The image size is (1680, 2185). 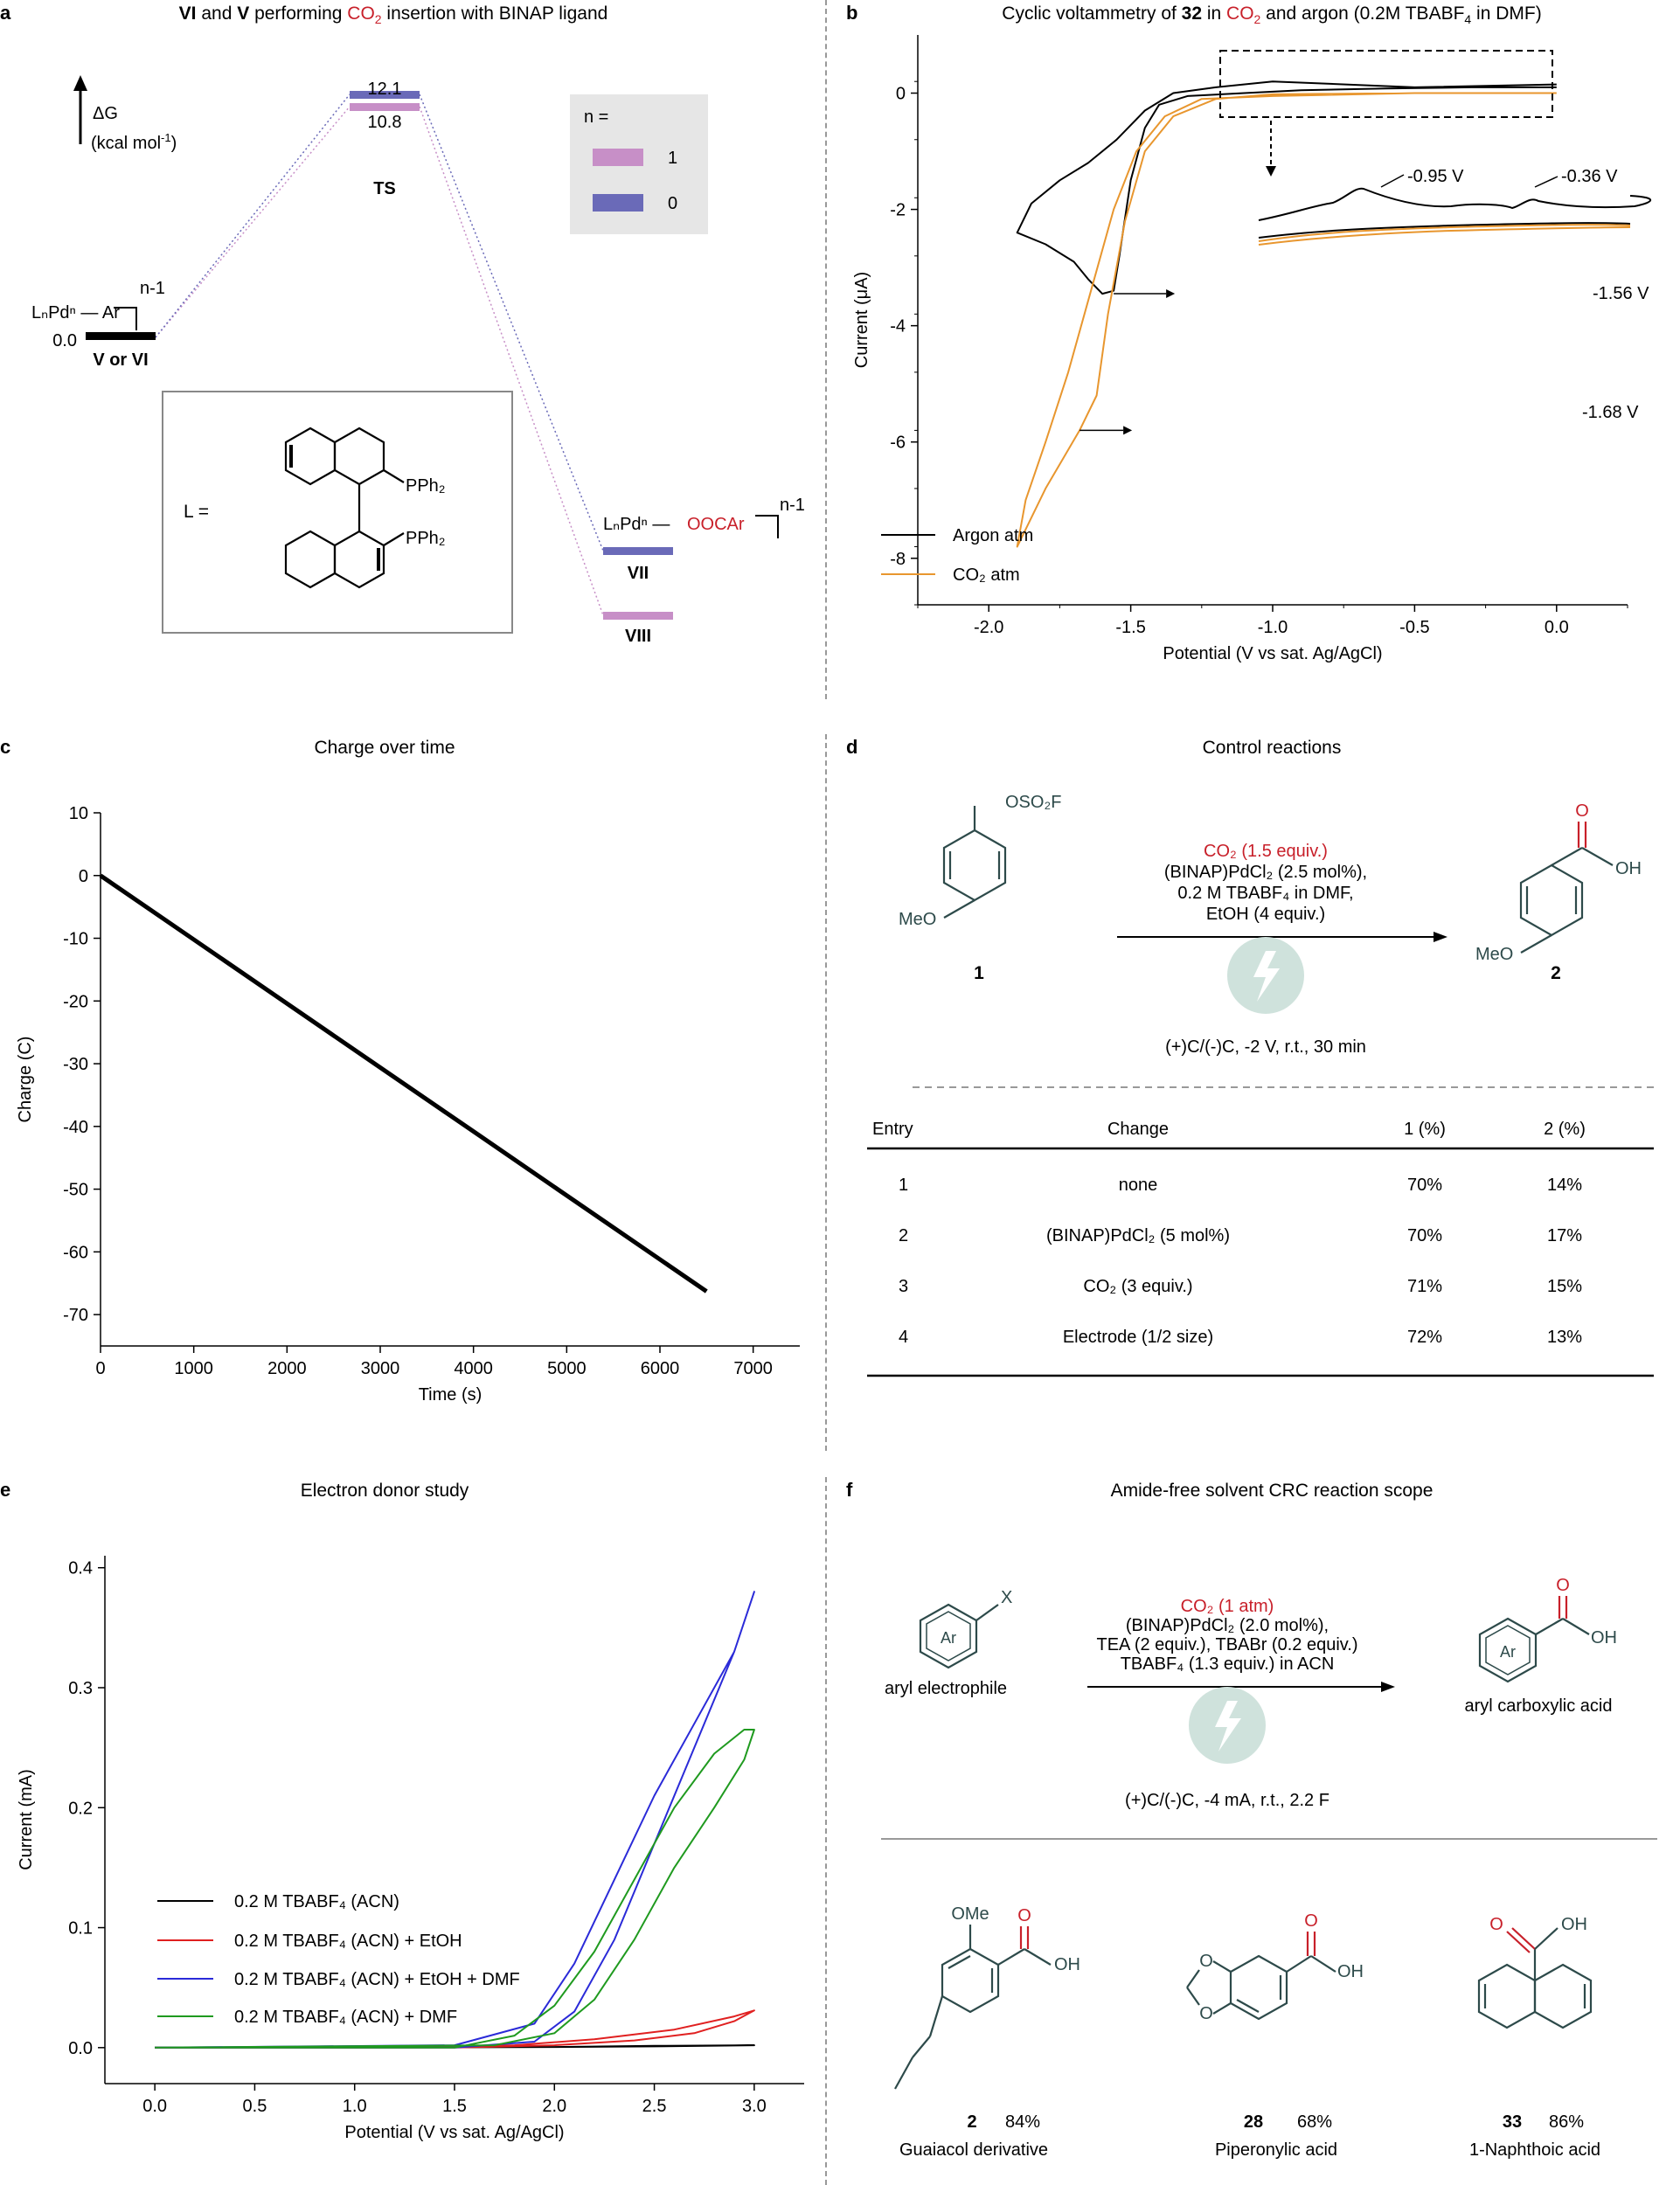 What do you see at coordinates (316, 1902) in the screenshot?
I see `e-legend-label-1: 0.2 M TBABF₄ (ACN)` at bounding box center [316, 1902].